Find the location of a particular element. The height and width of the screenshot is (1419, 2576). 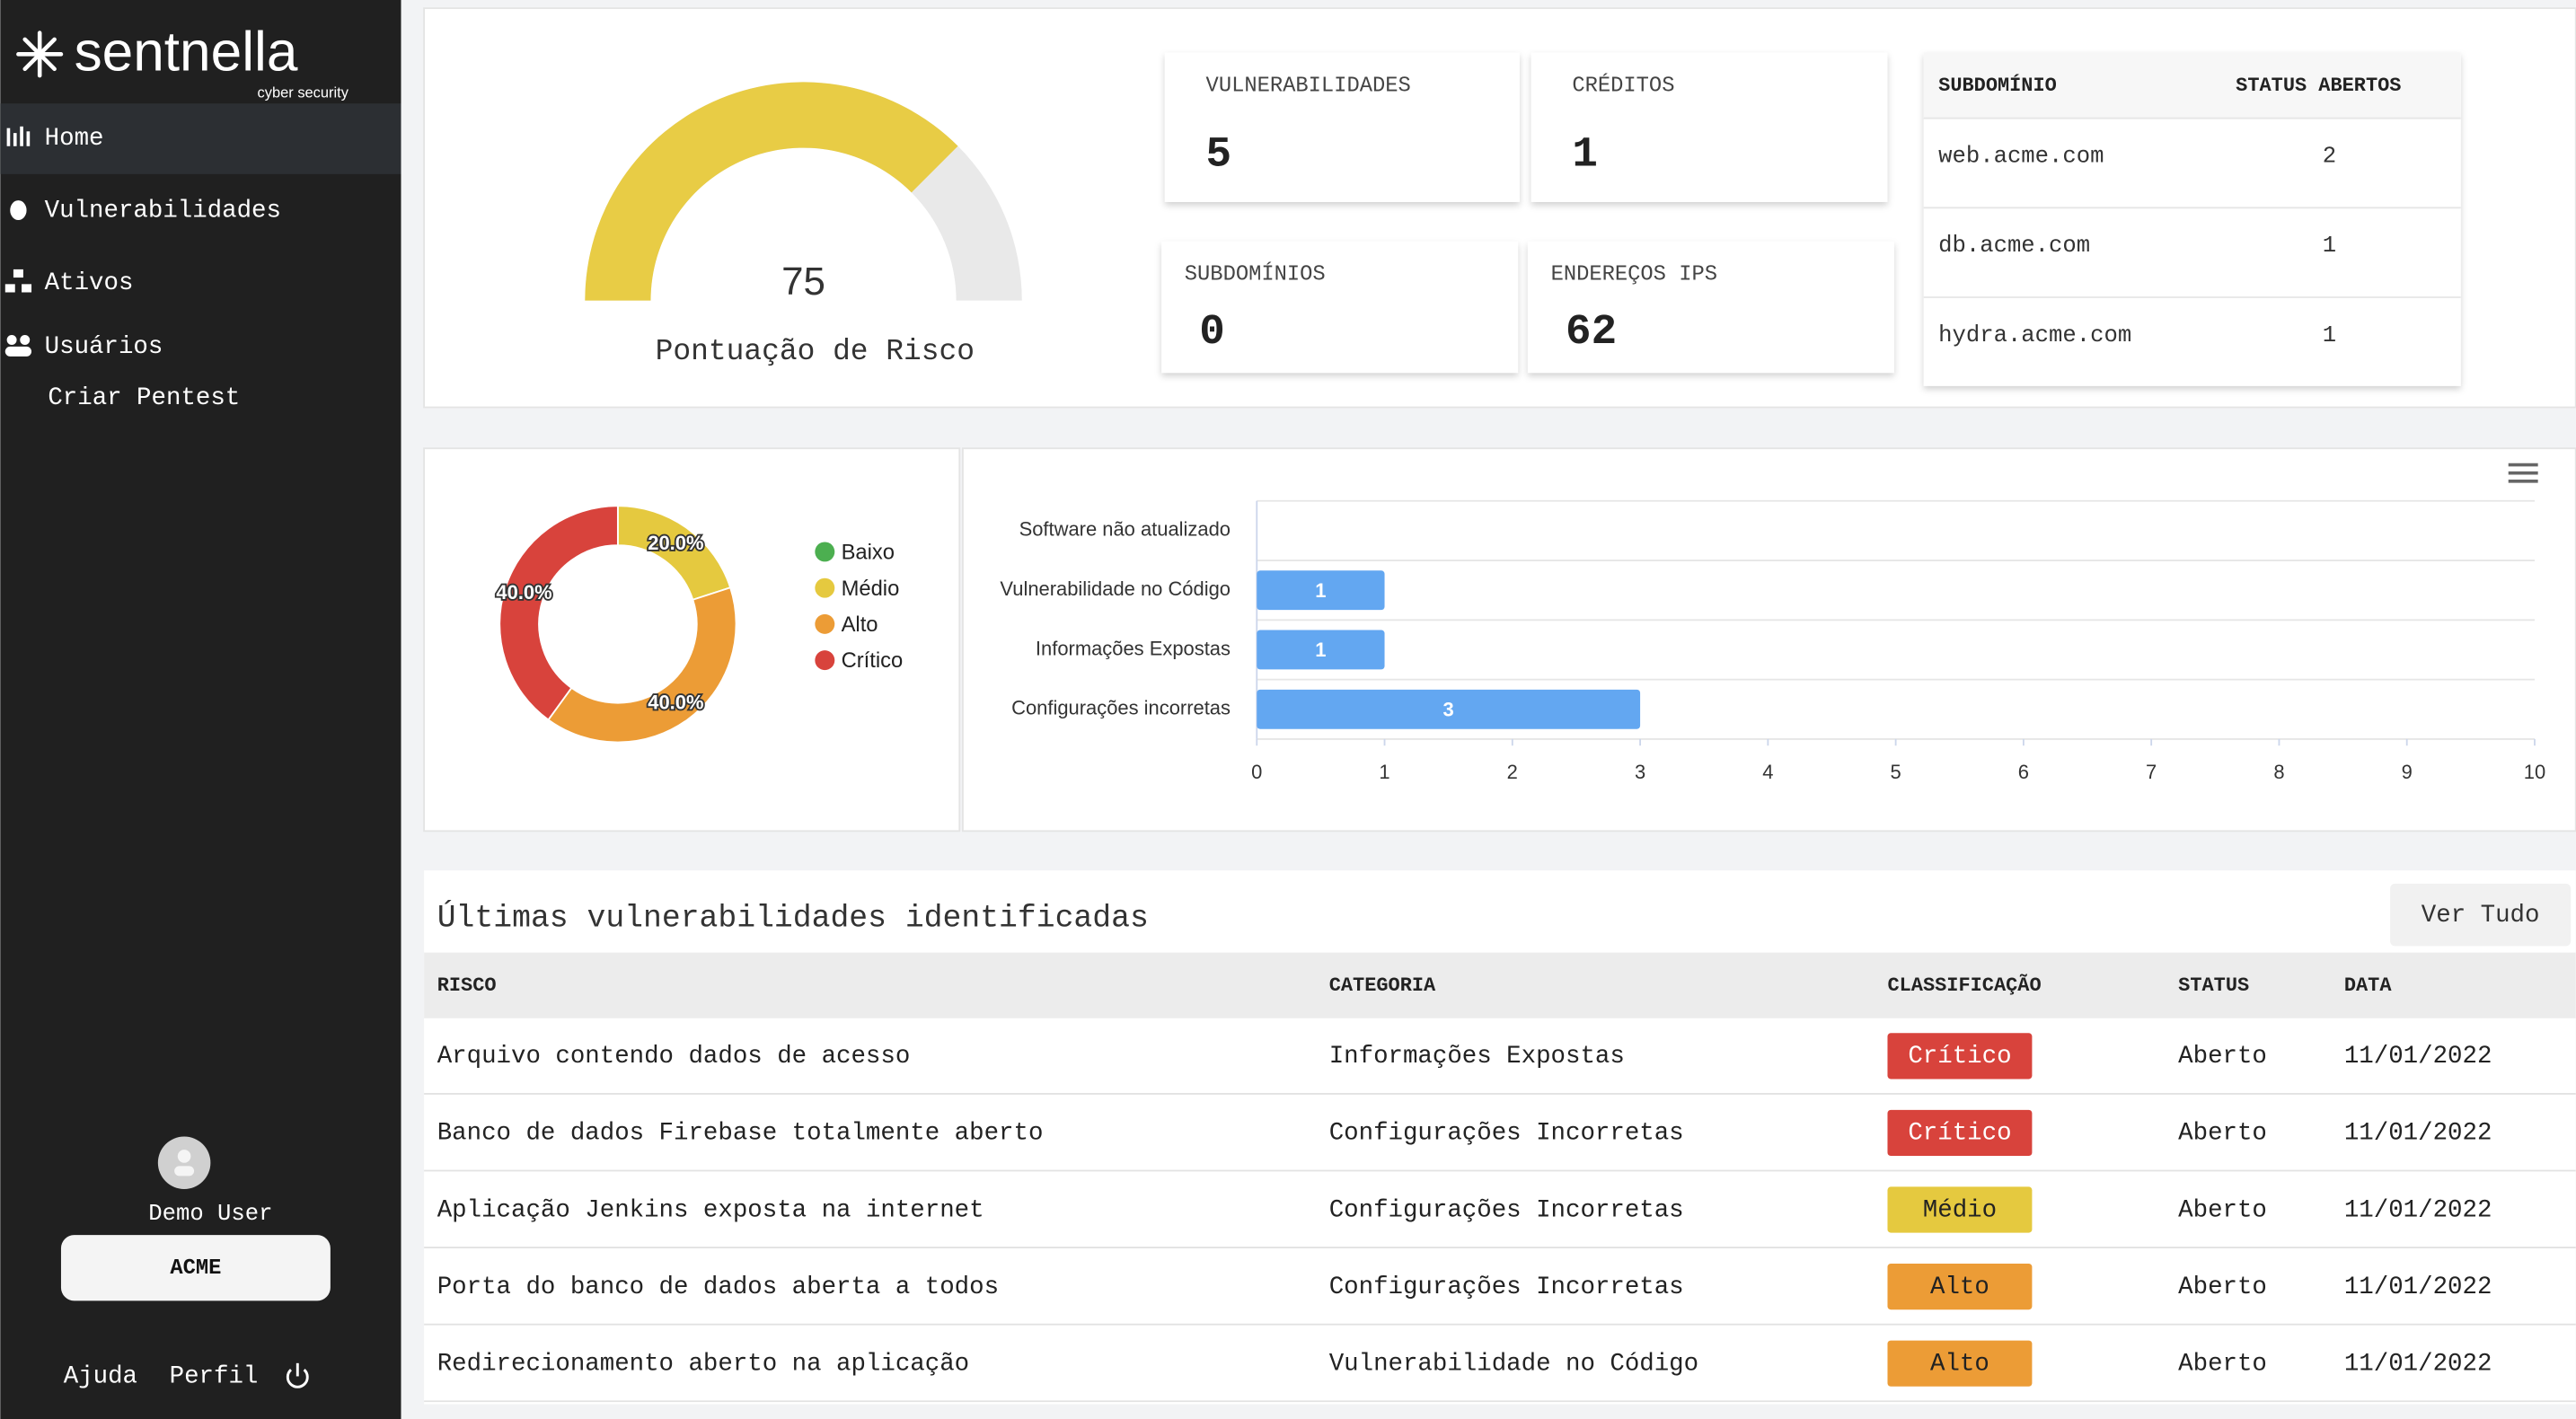

nav-item: Home is located at coordinates (74, 139).